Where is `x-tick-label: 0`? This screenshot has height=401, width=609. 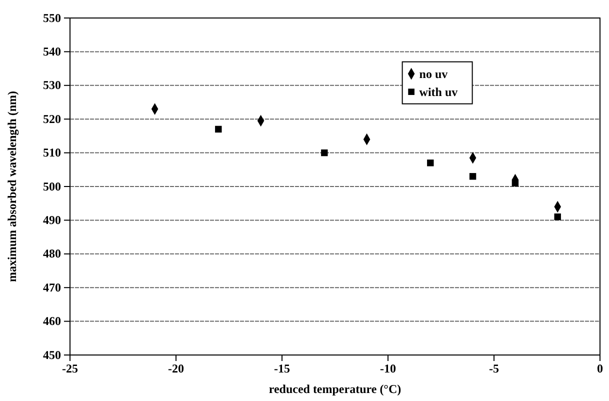 x-tick-label: 0 is located at coordinates (600, 369).